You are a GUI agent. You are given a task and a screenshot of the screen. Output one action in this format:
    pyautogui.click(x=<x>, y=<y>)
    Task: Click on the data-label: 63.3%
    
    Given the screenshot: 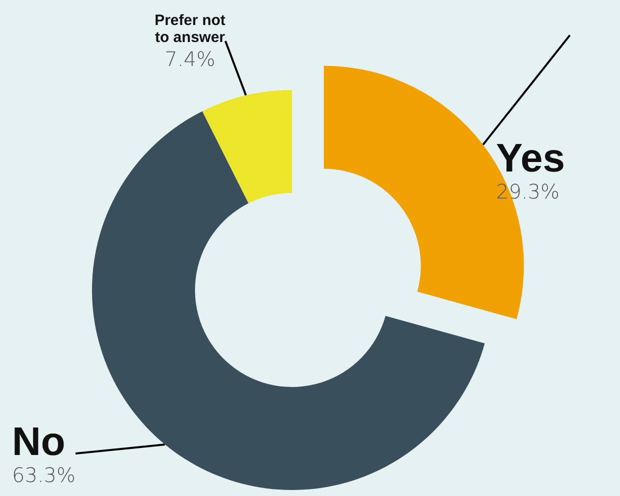 What is the action you would take?
    pyautogui.click(x=44, y=475)
    